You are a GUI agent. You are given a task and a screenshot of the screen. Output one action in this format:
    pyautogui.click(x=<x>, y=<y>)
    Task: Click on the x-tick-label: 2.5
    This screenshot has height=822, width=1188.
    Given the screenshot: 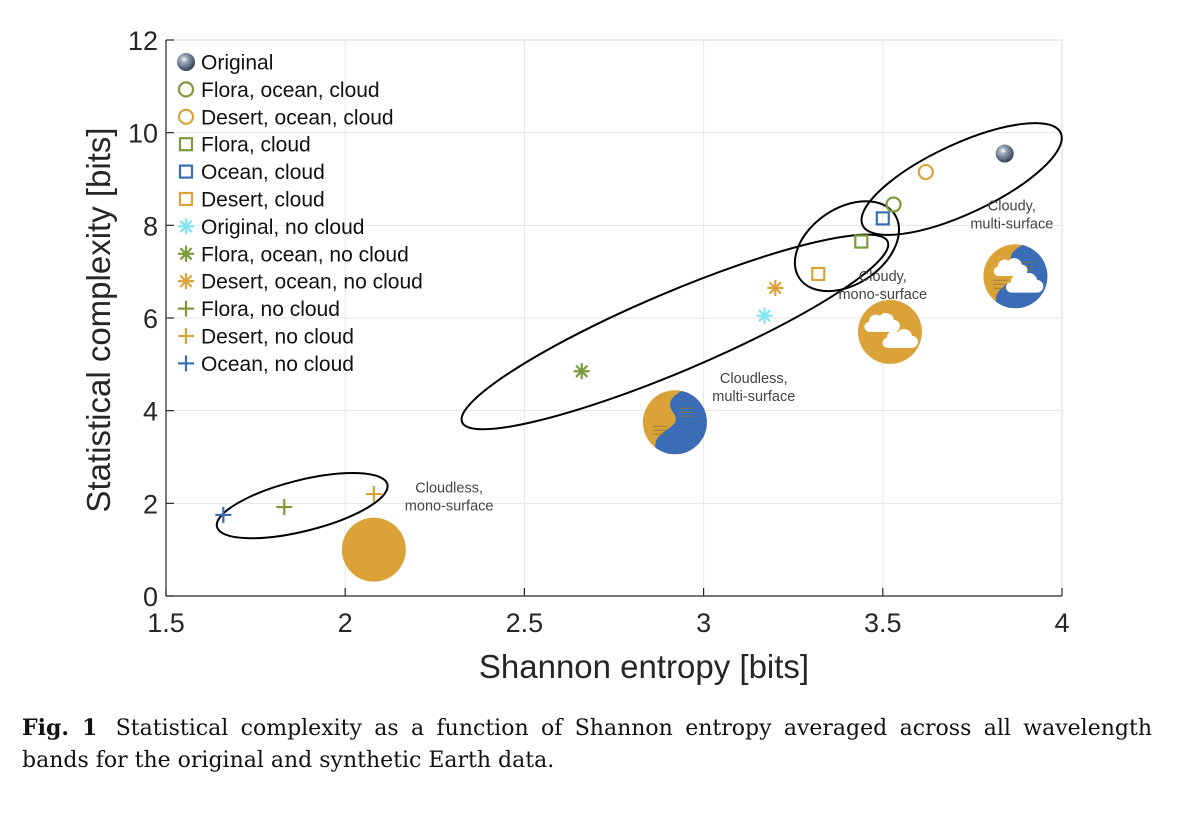 What is the action you would take?
    pyautogui.click(x=525, y=623)
    